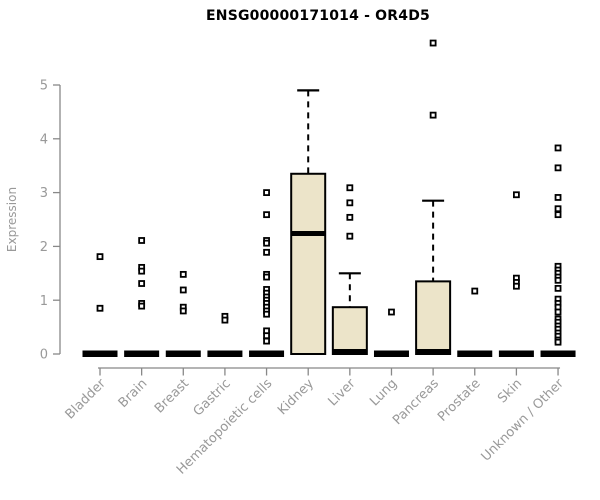  Describe the element at coordinates (318, 16) in the screenshot. I see `chart-title: ENSG00000171014 - OR4D5` at that location.